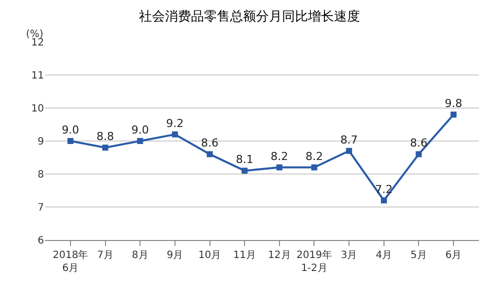  Describe the element at coordinates (453, 103) in the screenshot. I see `data-label: 9.8` at that location.